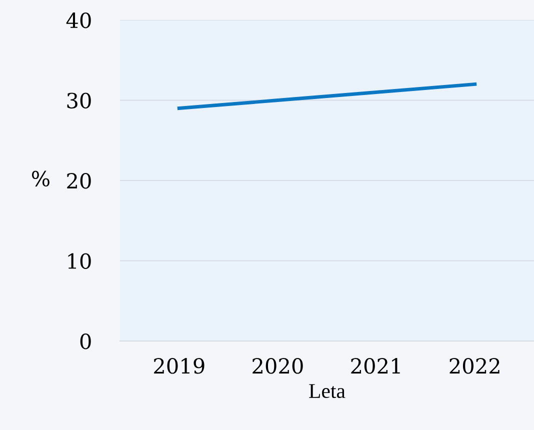 The image size is (534, 430). Describe the element at coordinates (179, 366) in the screenshot. I see `x-tick-label: 2019` at that location.